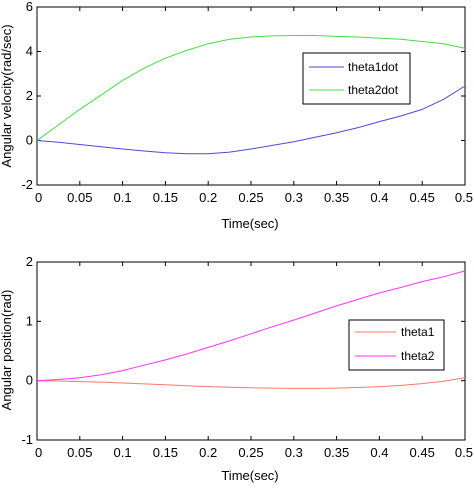 This screenshot has width=474, height=489. Describe the element at coordinates (29, 51) in the screenshot. I see `y-tick-label: 4` at that location.